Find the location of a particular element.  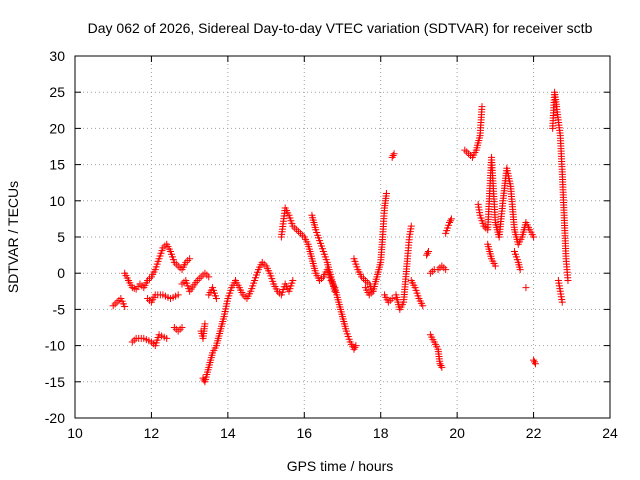

x-tick-label: 18 is located at coordinates (381, 433).